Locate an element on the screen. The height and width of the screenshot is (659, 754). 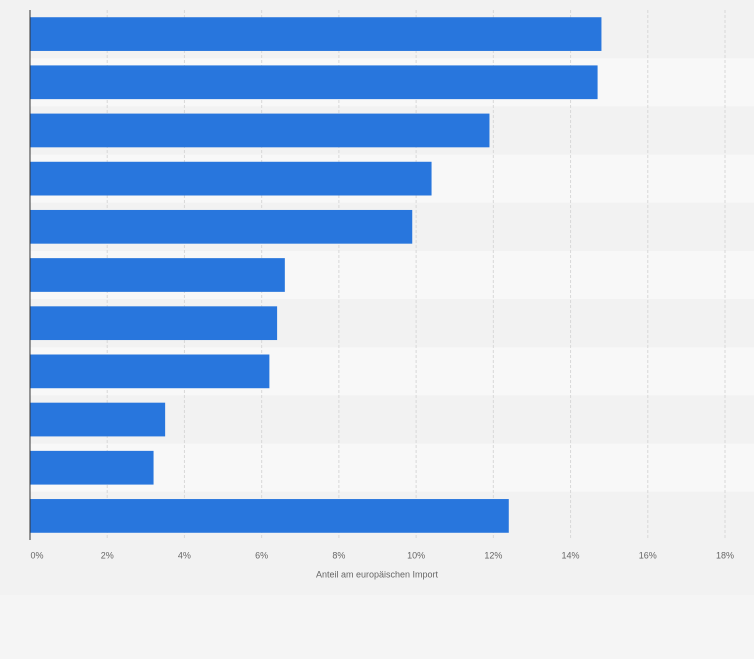
x-tick-label: 16% is located at coordinates (648, 555).